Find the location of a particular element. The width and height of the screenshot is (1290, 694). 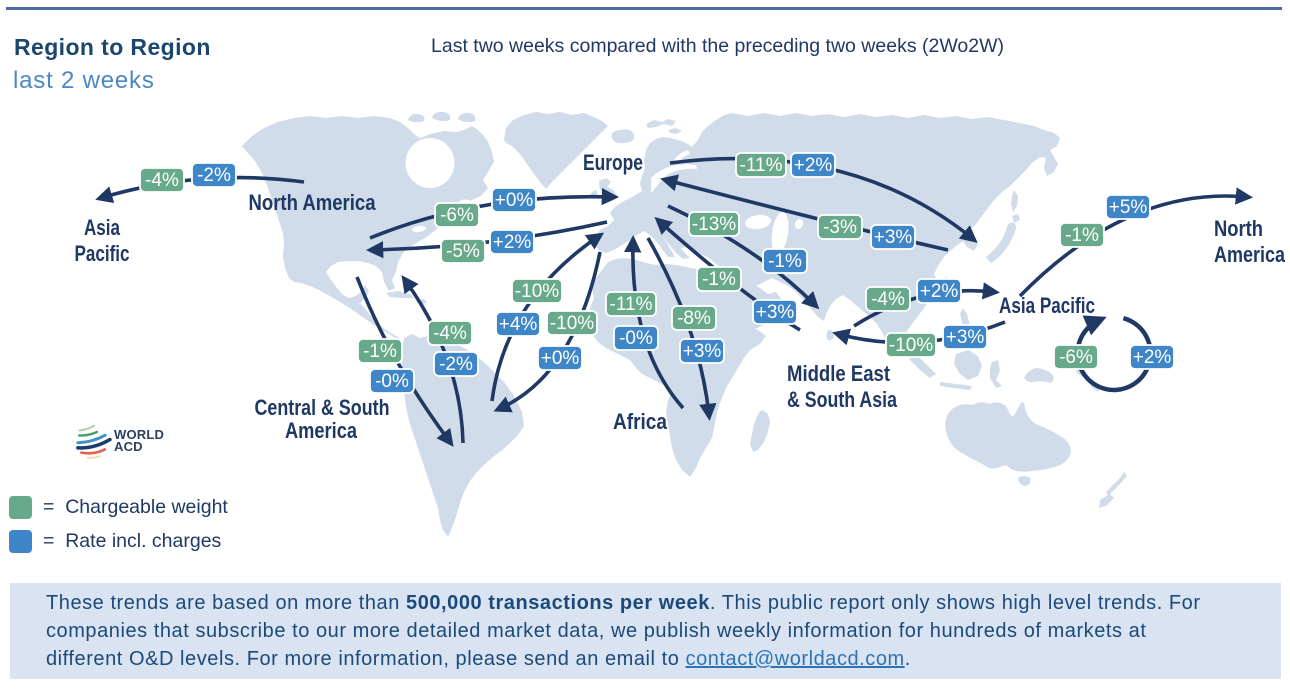

svg-text: -13% is located at coordinates (714, 224).